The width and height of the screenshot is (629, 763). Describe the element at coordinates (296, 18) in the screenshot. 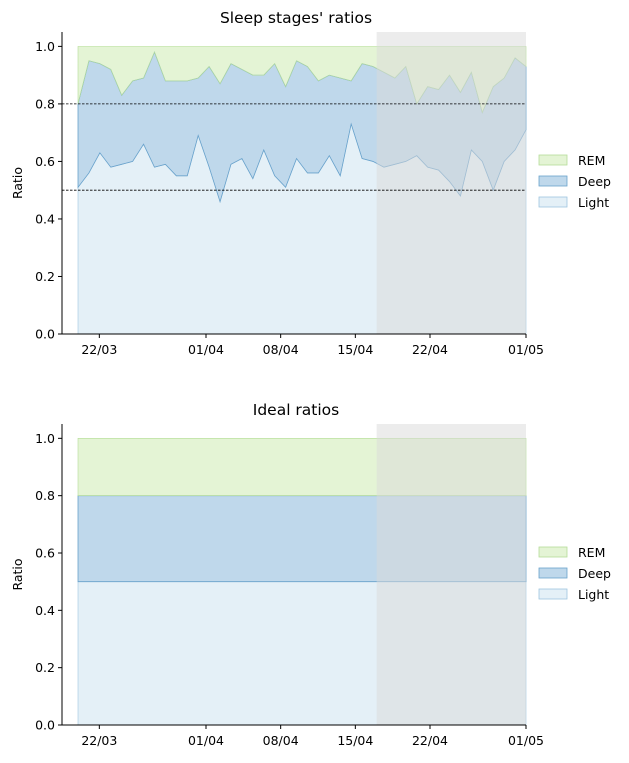

I see `chart-title: Sleep stages' ratios` at that location.